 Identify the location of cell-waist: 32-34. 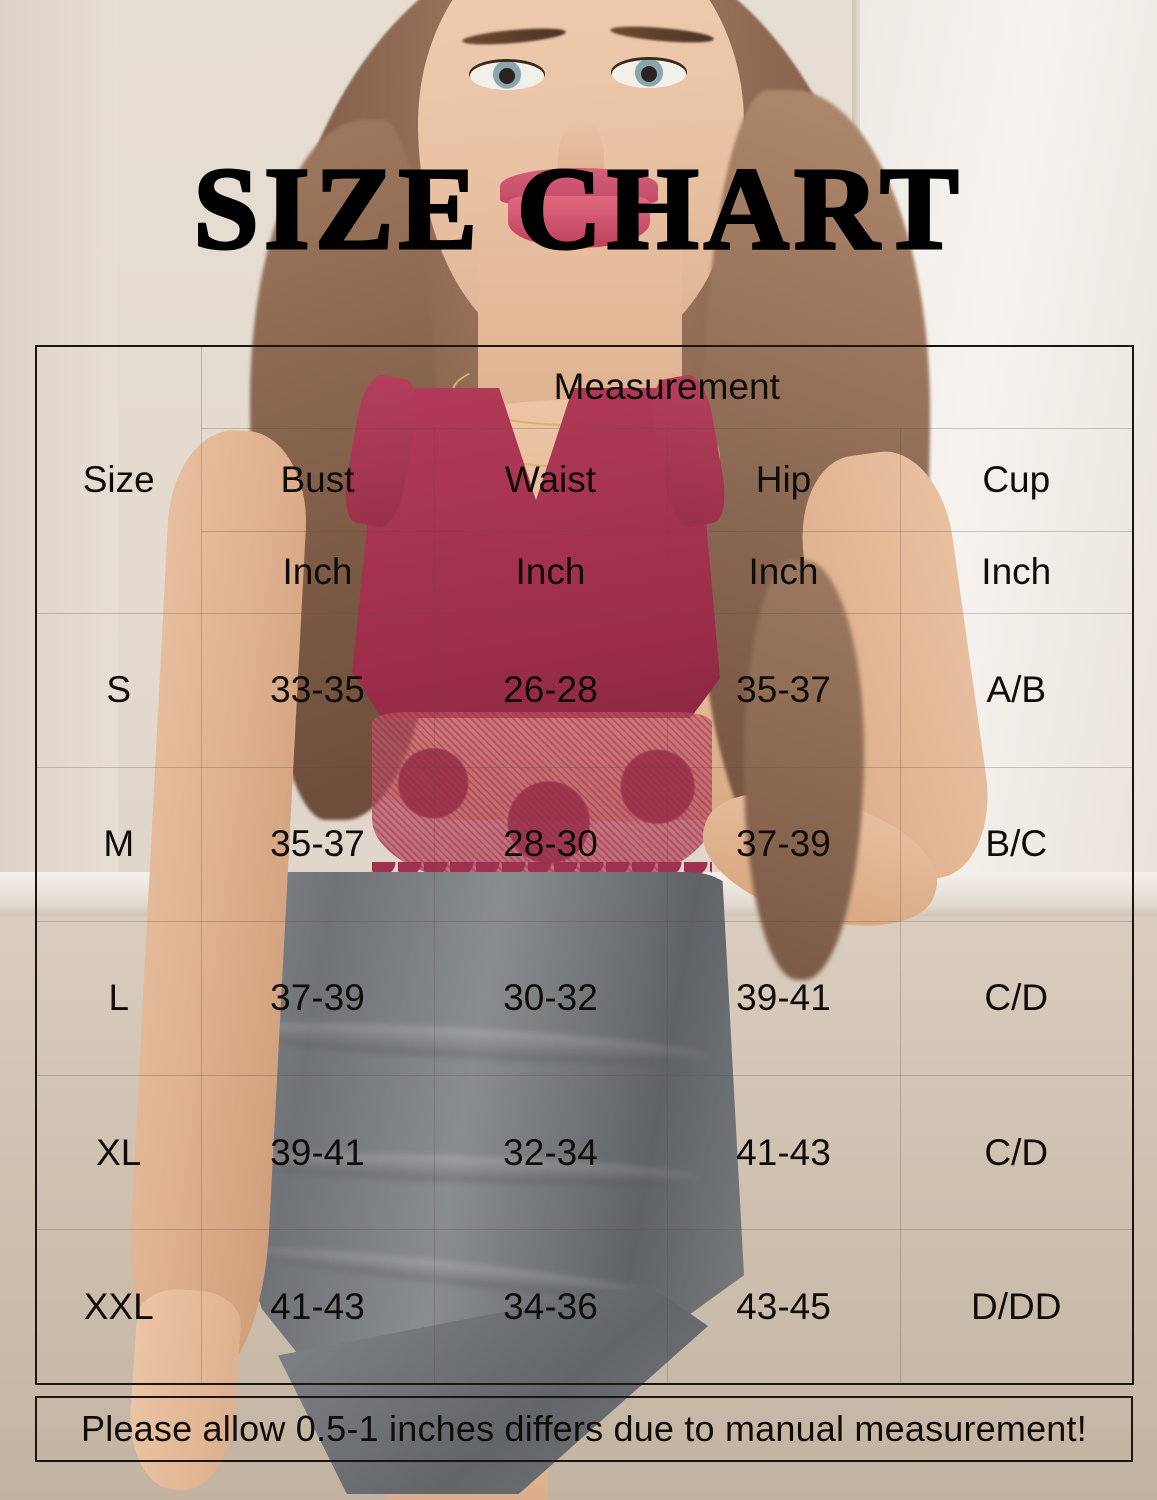
(550, 1153).